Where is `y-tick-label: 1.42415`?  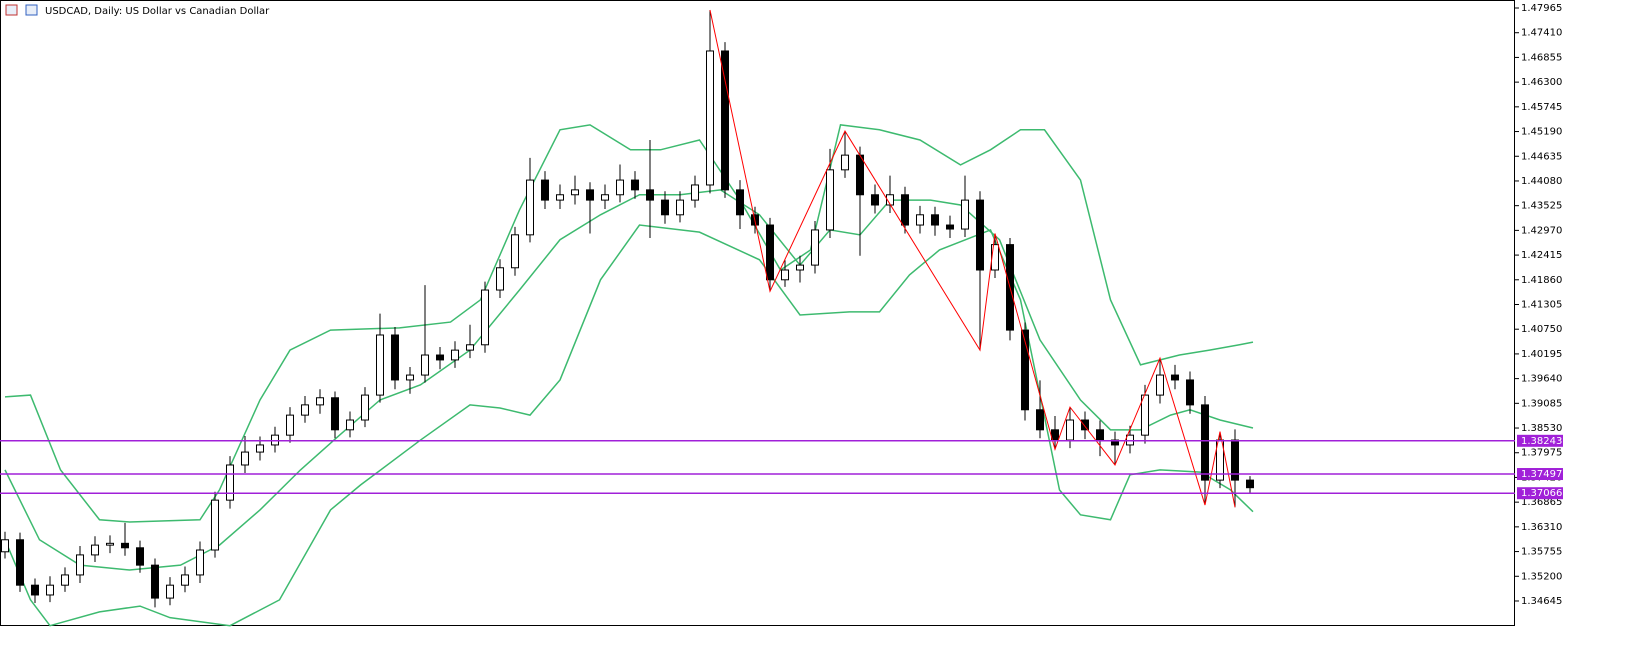 y-tick-label: 1.42415 is located at coordinates (1541, 255).